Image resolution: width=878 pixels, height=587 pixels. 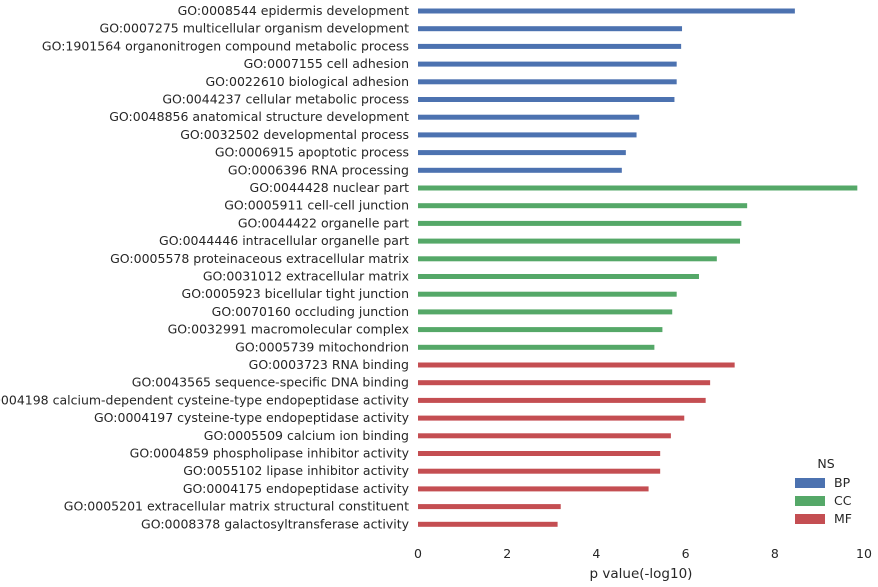 I want to click on category-label: GO:0044428 nuclear part, so click(x=330, y=187).